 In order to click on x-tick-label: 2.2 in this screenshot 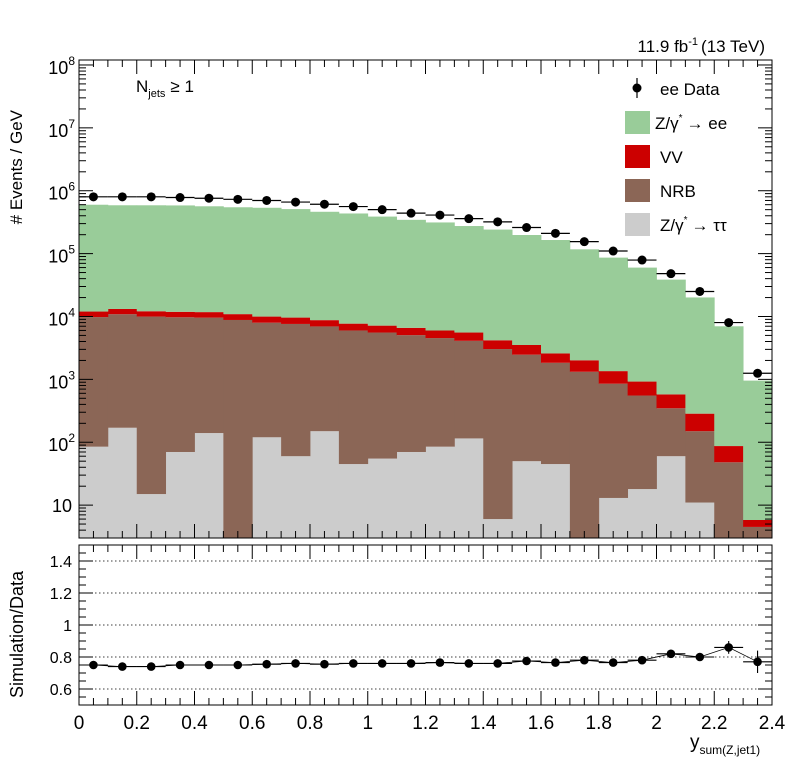, I will do `click(714, 723)`.